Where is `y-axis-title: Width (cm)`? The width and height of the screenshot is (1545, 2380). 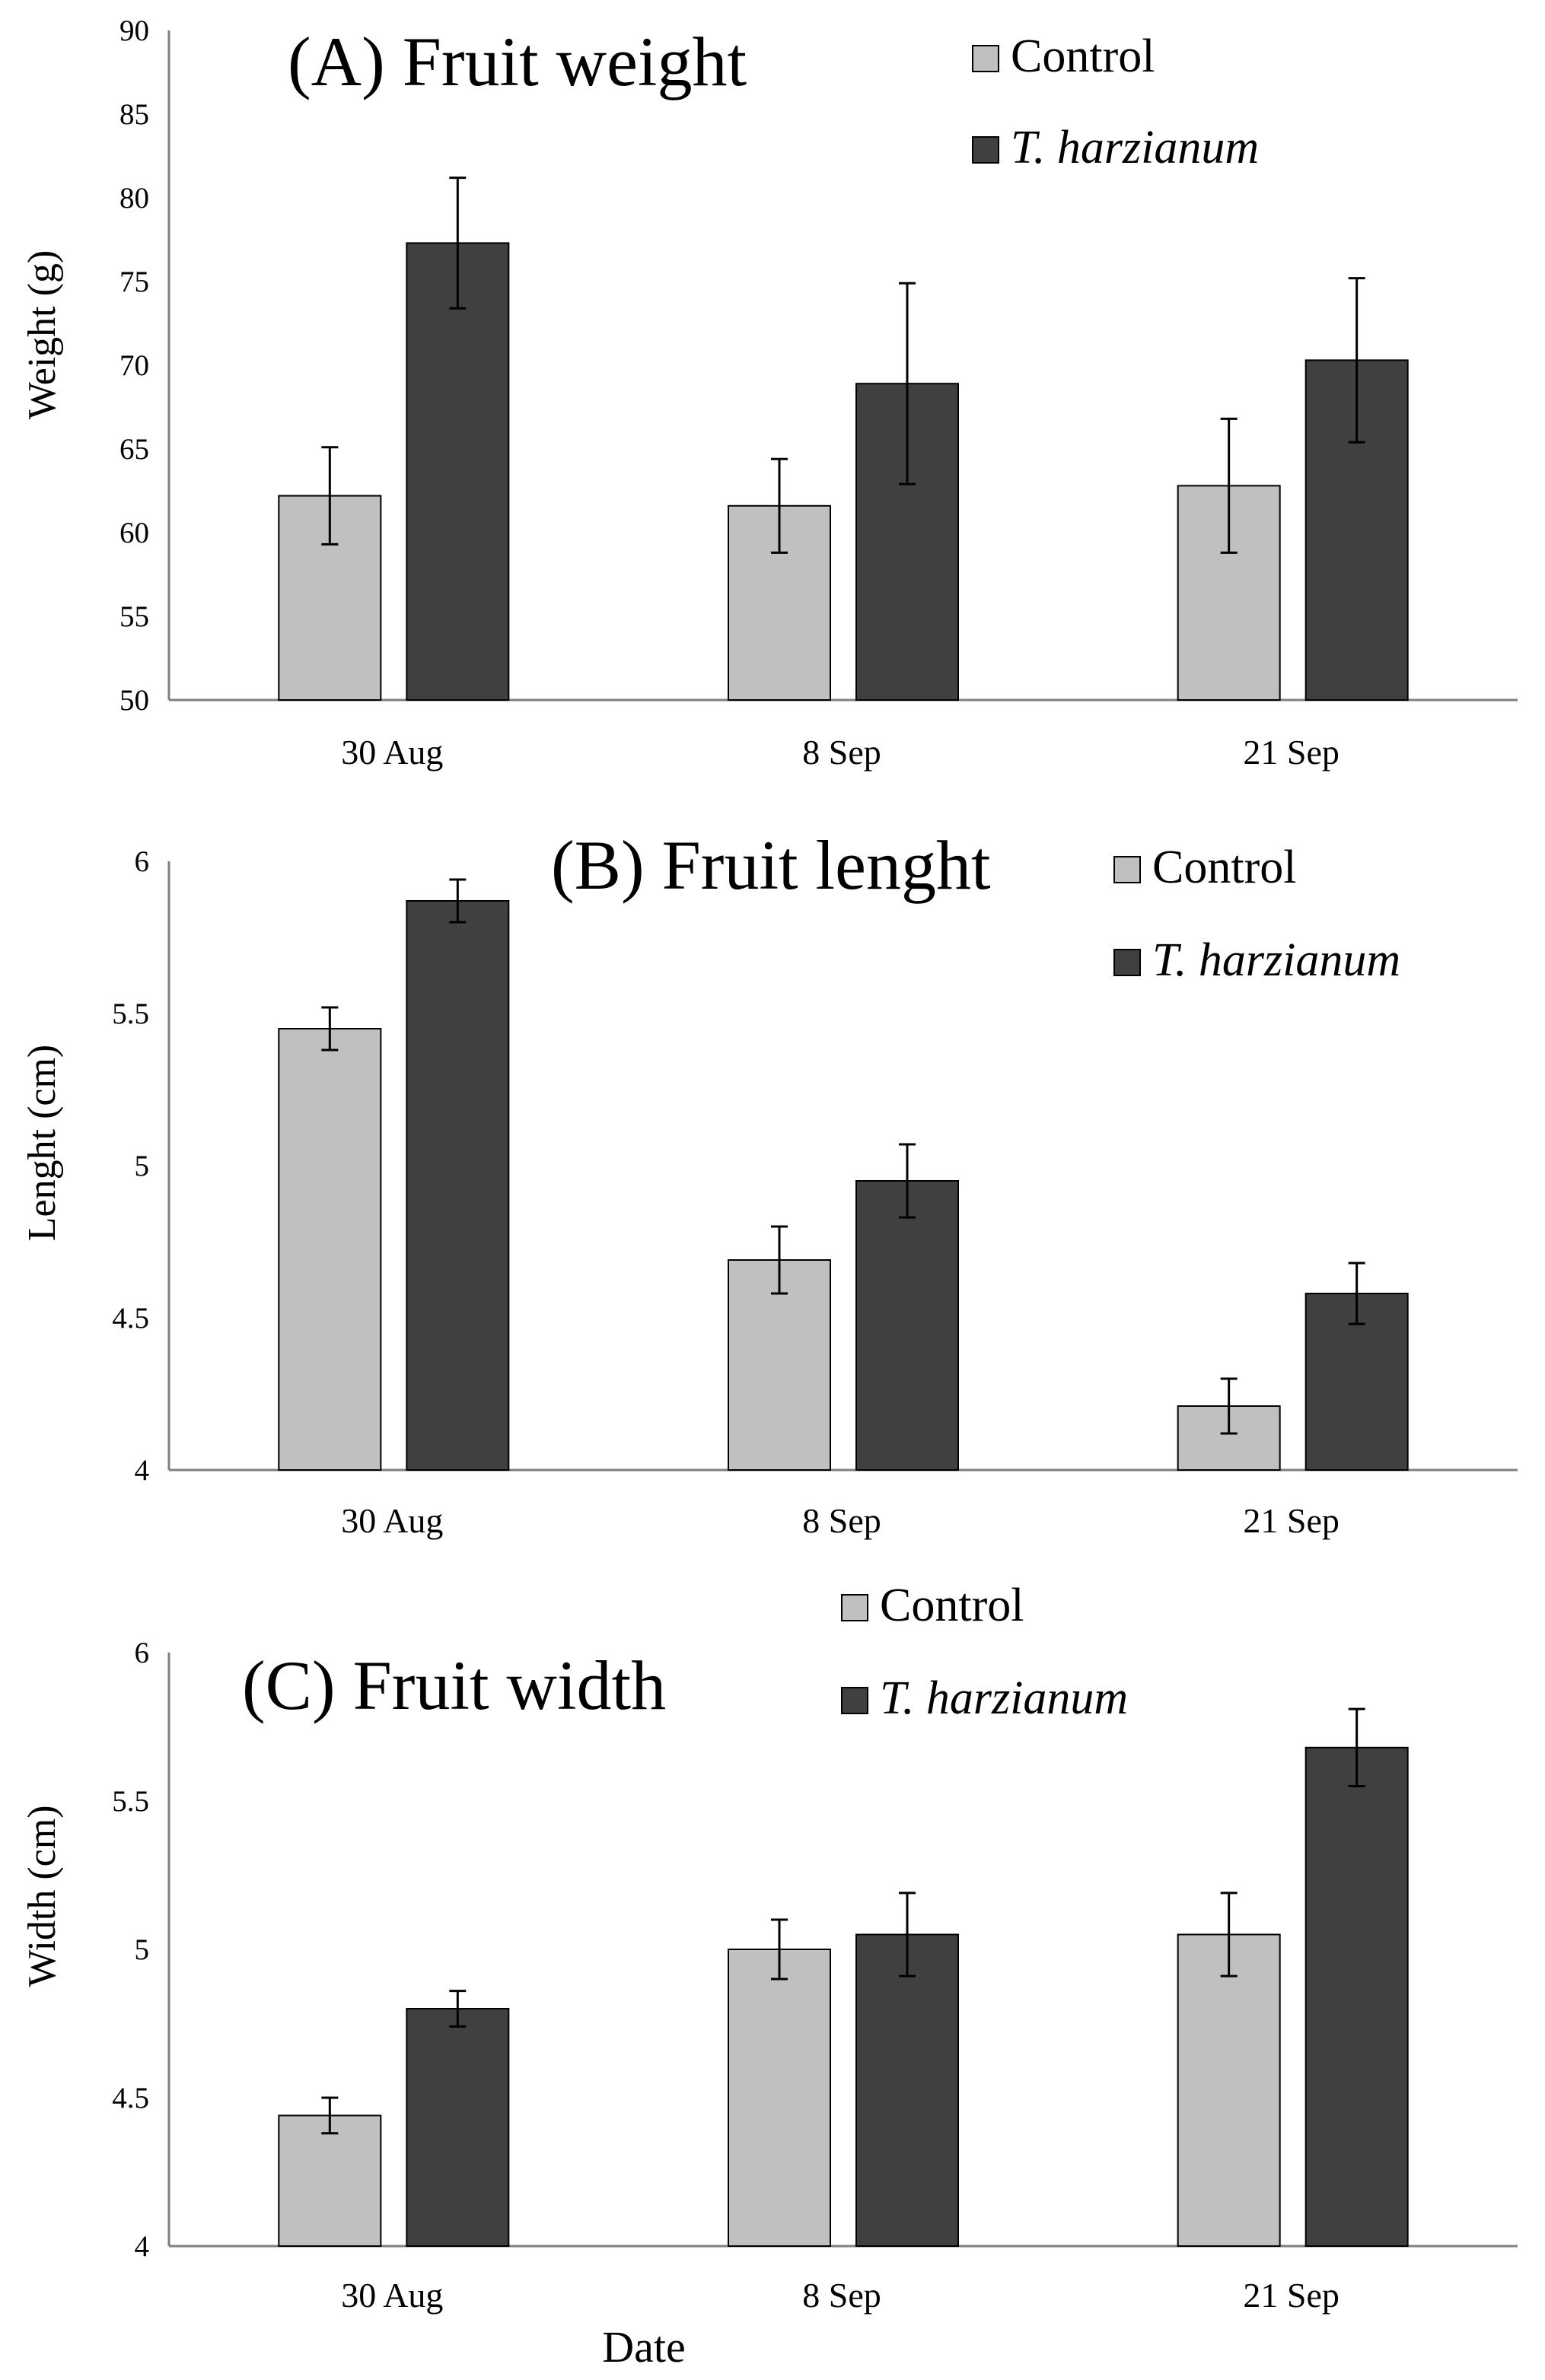 y-axis-title: Width (cm) is located at coordinates (42, 1896).